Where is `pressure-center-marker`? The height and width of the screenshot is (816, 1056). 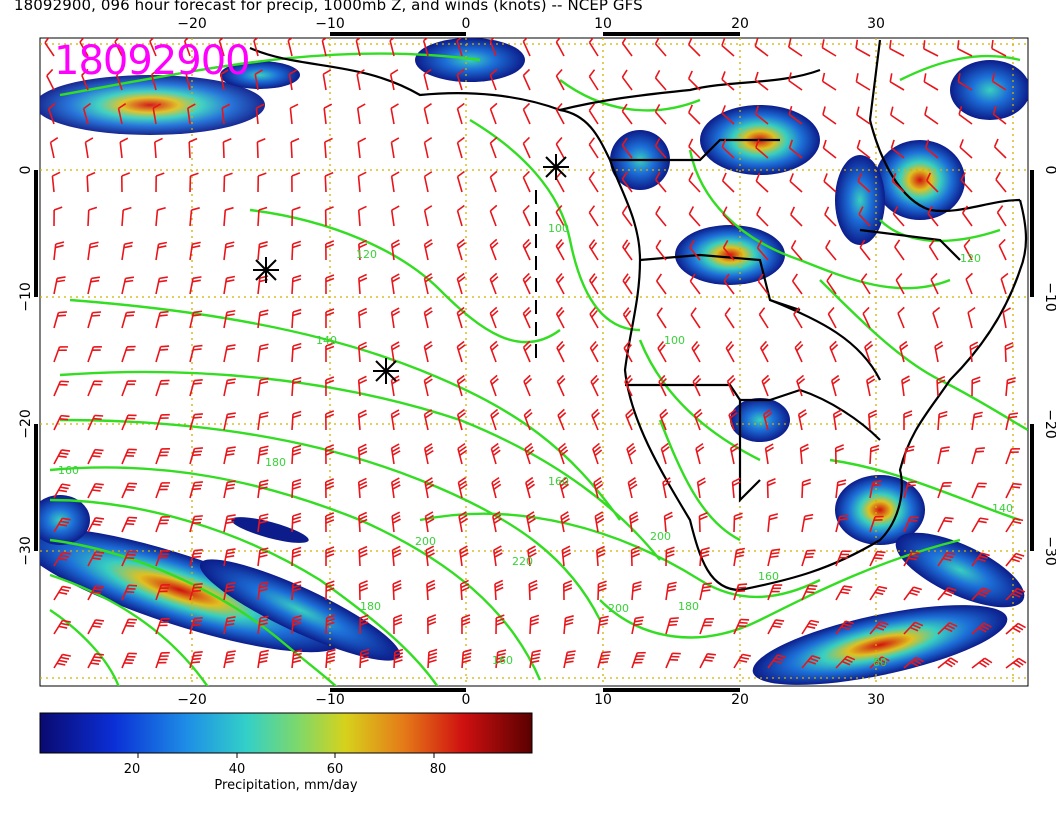 pressure-center-marker is located at coordinates (556, 167).